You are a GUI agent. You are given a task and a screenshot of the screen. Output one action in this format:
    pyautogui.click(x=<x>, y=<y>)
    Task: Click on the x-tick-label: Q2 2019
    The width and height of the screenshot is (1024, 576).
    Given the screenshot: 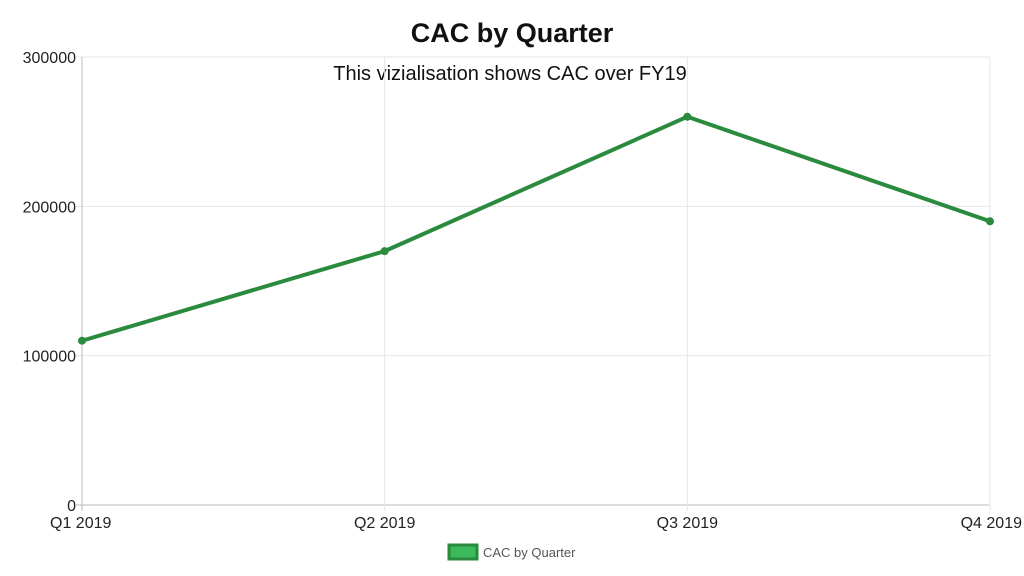 What is the action you would take?
    pyautogui.click(x=384, y=523)
    